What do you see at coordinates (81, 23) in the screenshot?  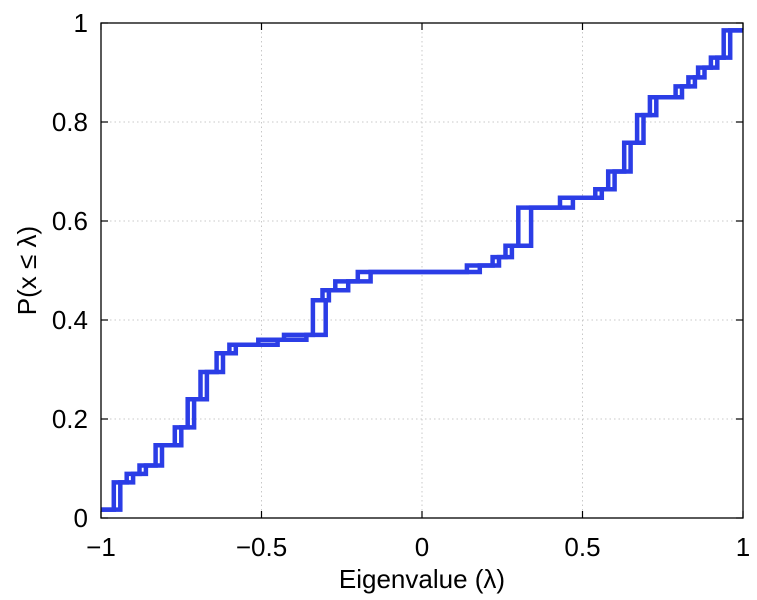 I see `y-tick-label: 1` at bounding box center [81, 23].